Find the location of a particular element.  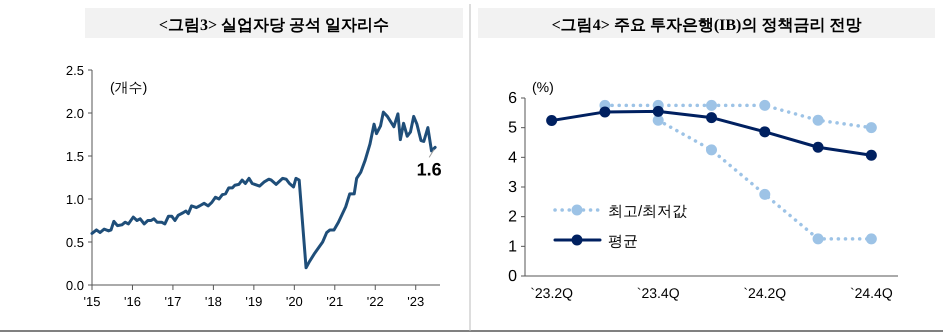

y-axis-title: (%) is located at coordinates (543, 87).